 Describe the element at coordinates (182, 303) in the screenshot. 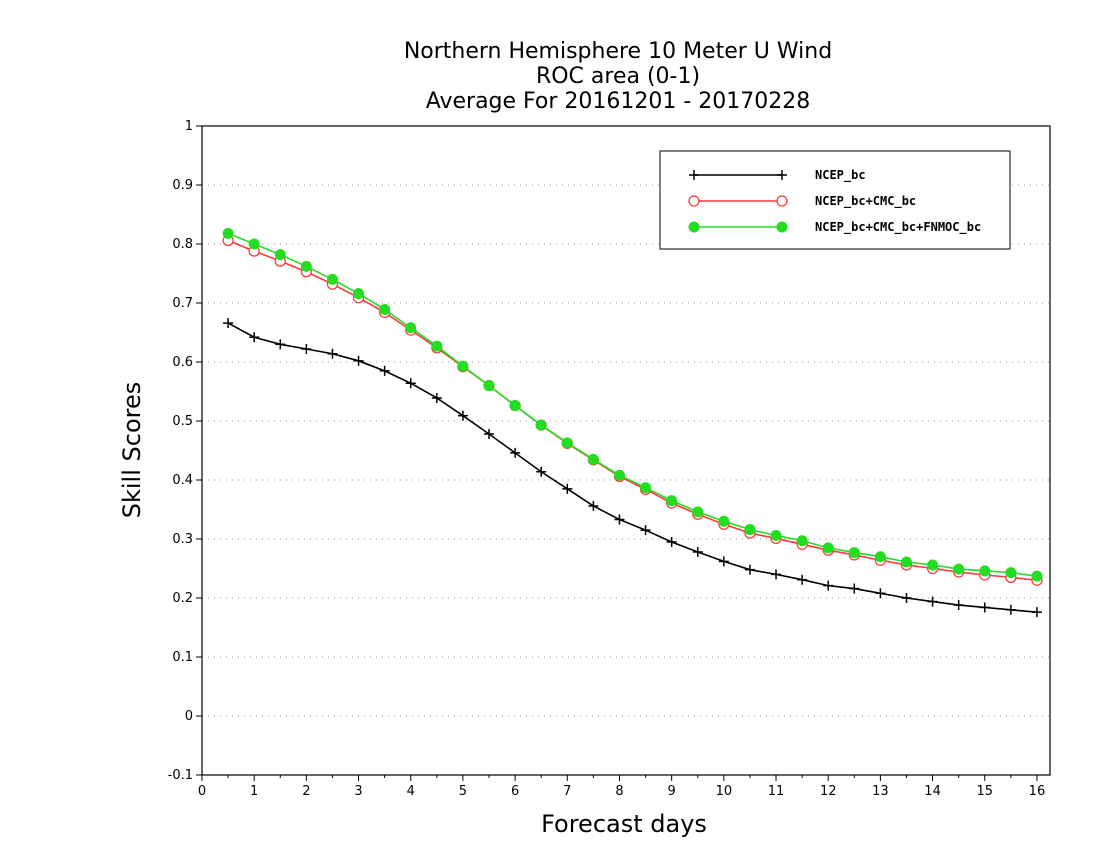

I see `y-tick-label: 0.7` at that location.